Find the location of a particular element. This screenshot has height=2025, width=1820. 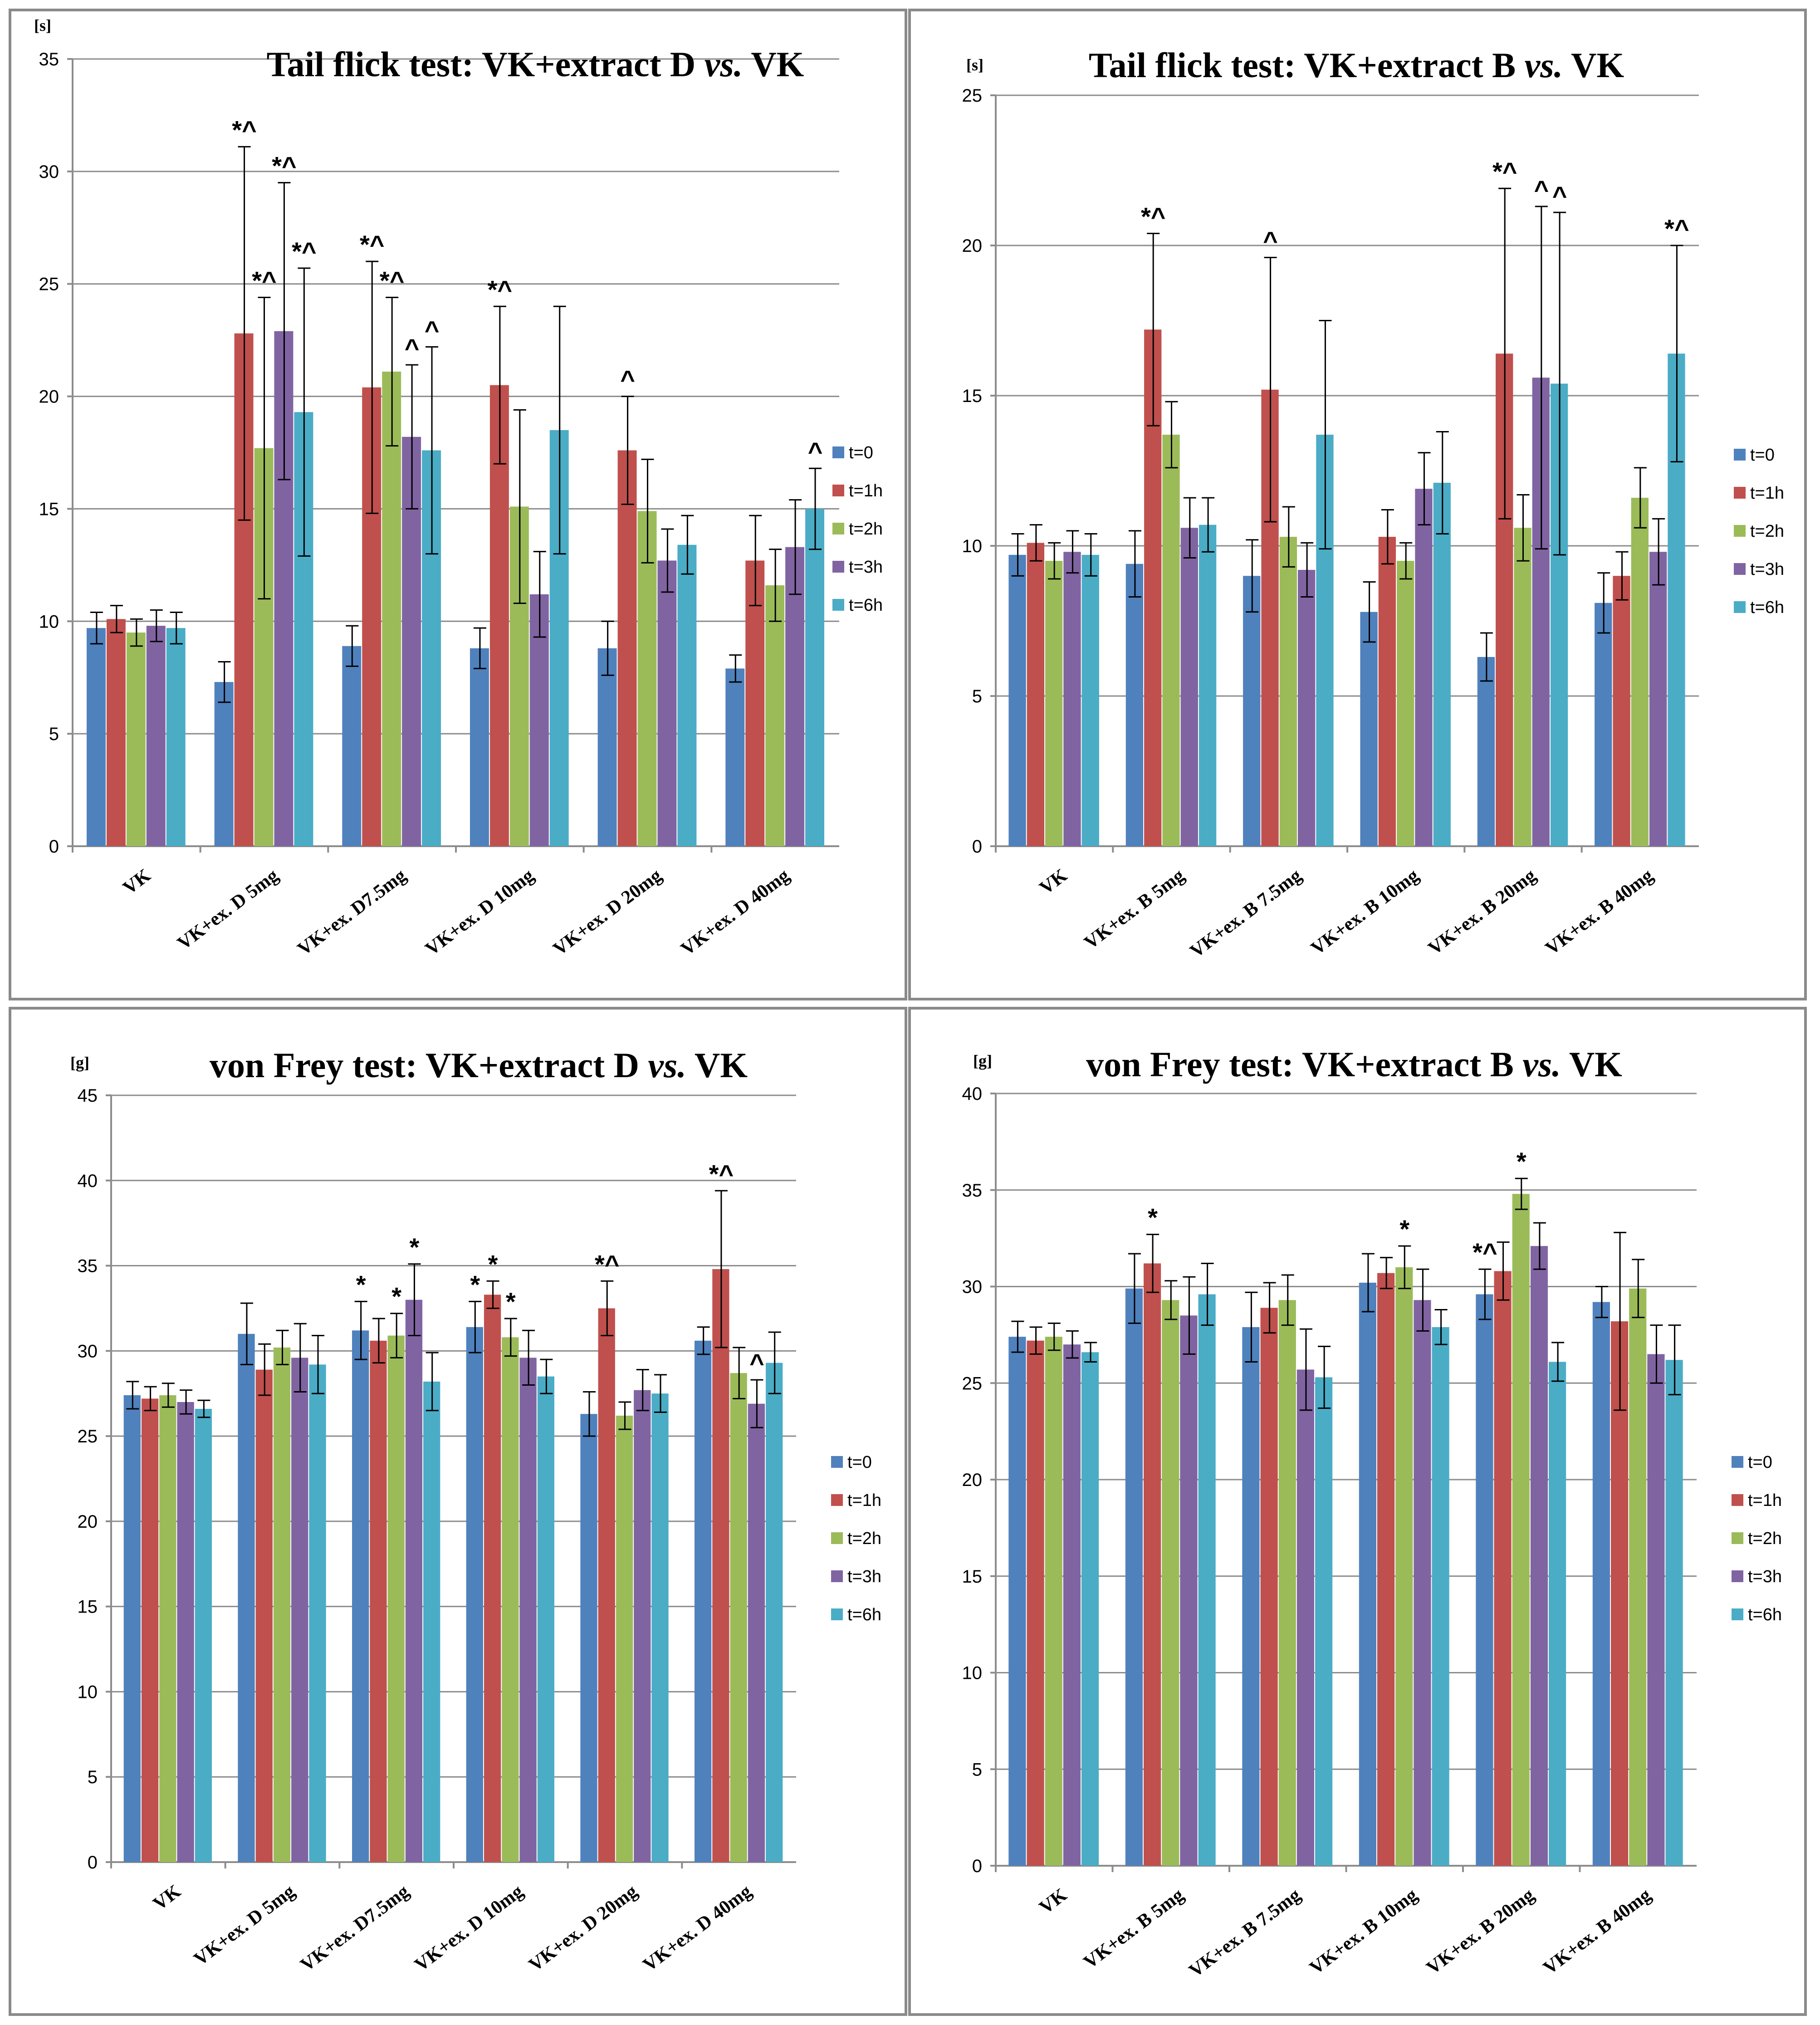

chart-title: von Frey test: VK+extract D vs. VK is located at coordinates (479, 1065).